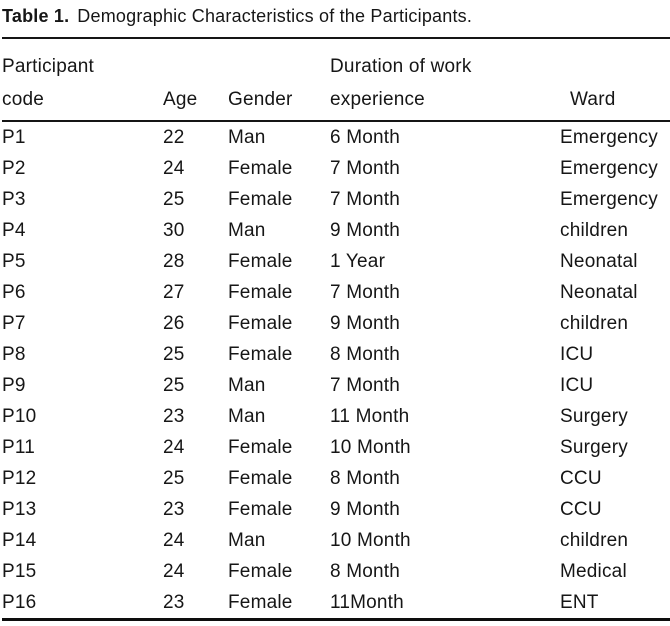  I want to click on cell-ward: ENT, so click(579, 602).